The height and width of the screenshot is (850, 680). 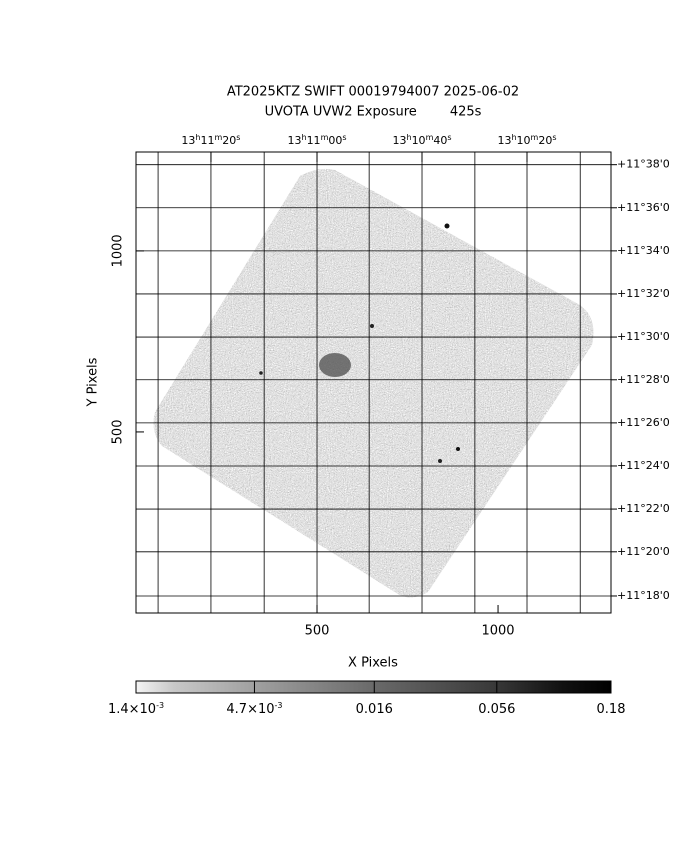 What do you see at coordinates (643, 551) in the screenshot?
I see `right-tick-label: +11°20'0` at bounding box center [643, 551].